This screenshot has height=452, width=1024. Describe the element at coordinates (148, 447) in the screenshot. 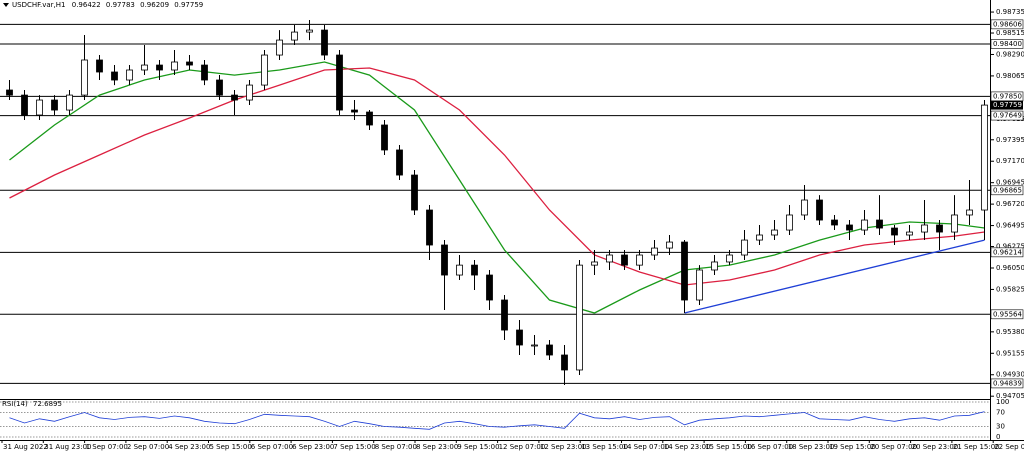

I see `x-tick-label: 2 Sep 07:00` at that location.